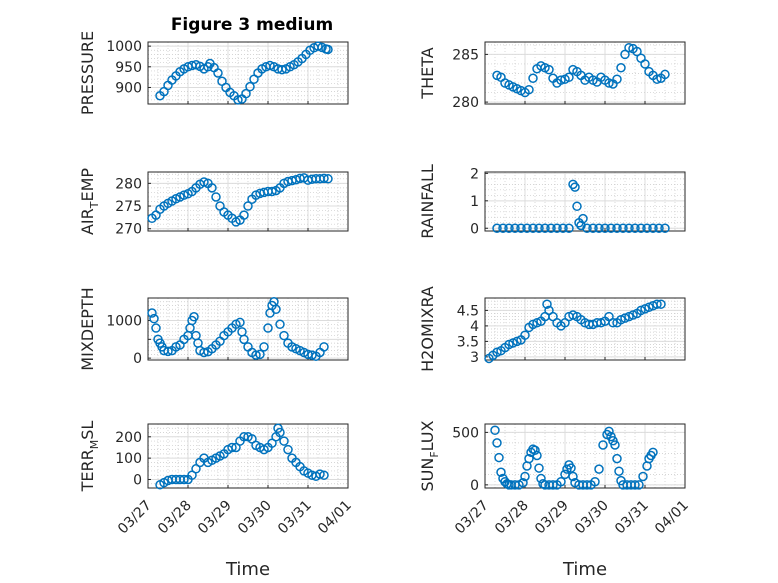 The image size is (778, 583). Describe the element at coordinates (128, 459) in the screenshot. I see `y-tick-label: 100` at that location.